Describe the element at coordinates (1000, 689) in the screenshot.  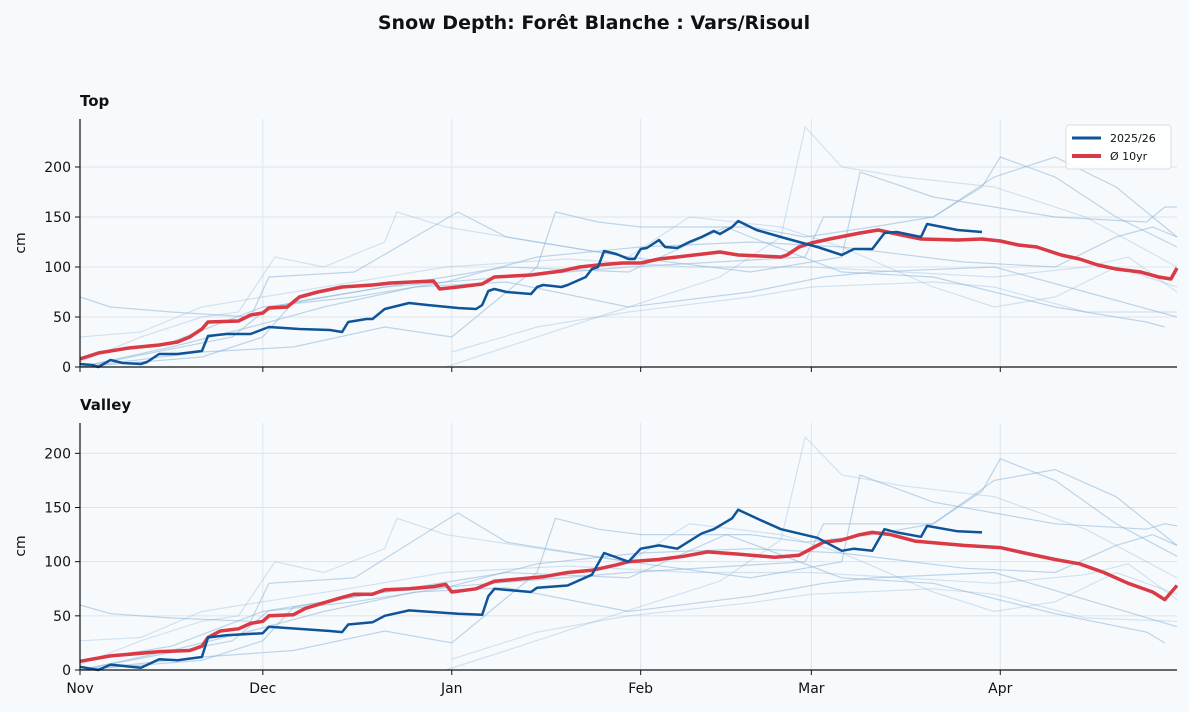
I see `x-tick-label-apr: Apr` at that location.